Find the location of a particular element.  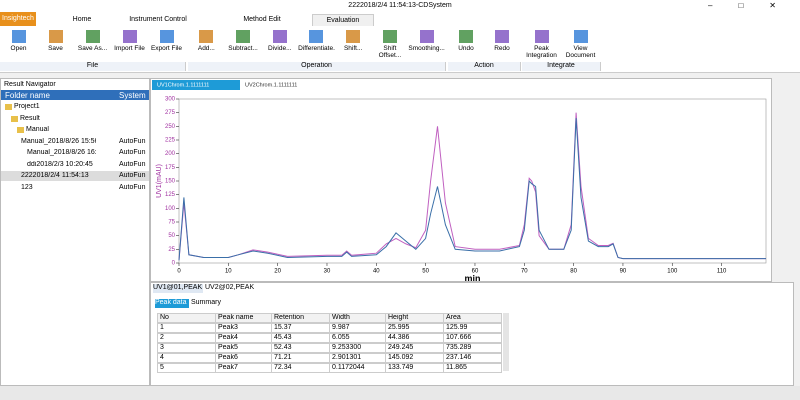

y-tick-label: 175 is located at coordinates (170, 168).